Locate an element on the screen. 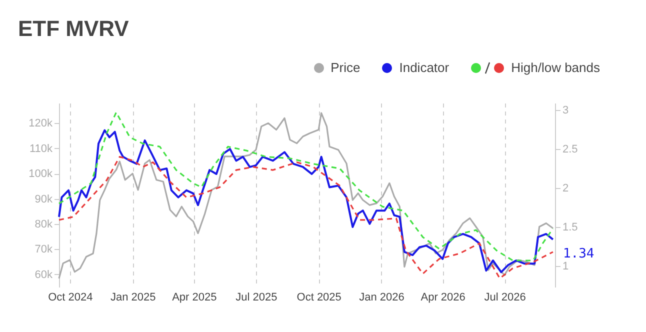 The height and width of the screenshot is (332, 646). legend-label: High/low bands is located at coordinates (555, 67).